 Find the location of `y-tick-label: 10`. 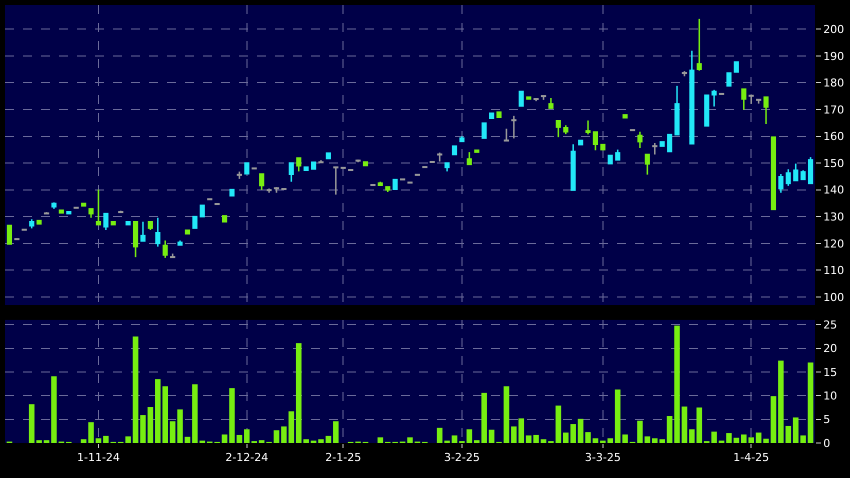

y-tick-label: 10 is located at coordinates (830, 396).